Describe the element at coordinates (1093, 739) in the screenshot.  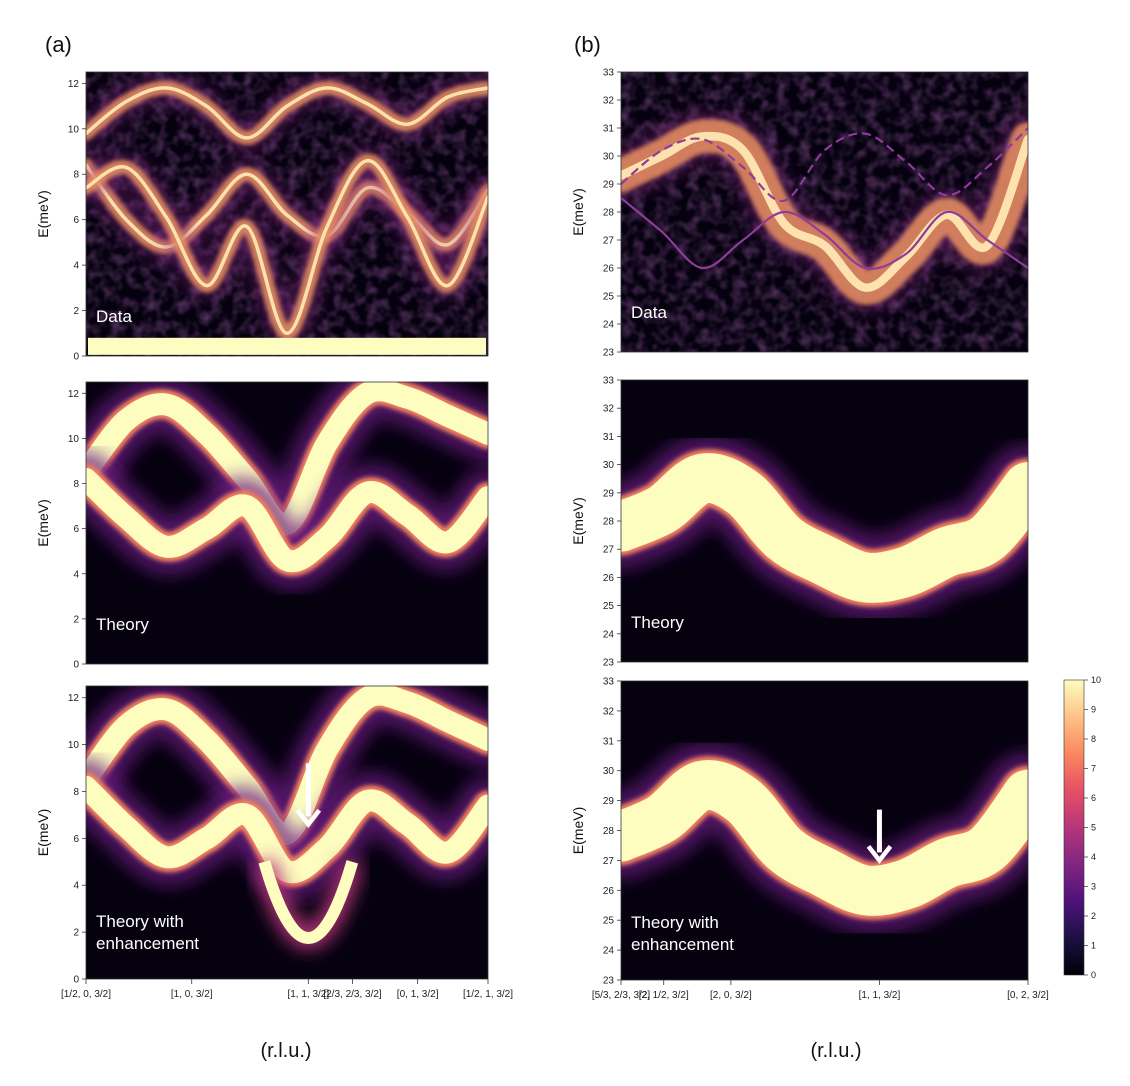
I see `colorbar-tick-label: 8` at that location.